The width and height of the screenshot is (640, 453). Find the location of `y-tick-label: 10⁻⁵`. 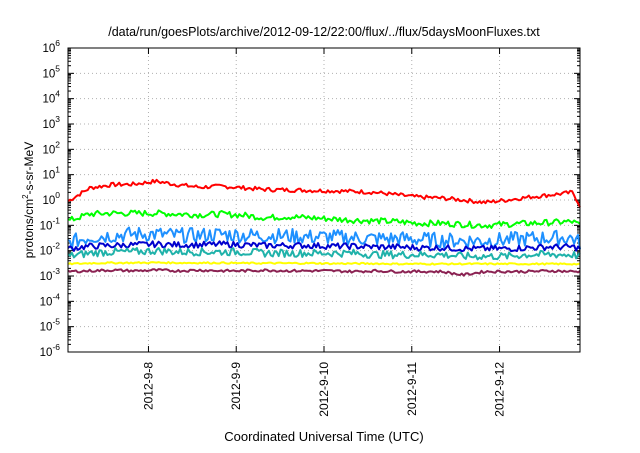

y-tick-label: 10⁻⁵ is located at coordinates (50, 325).